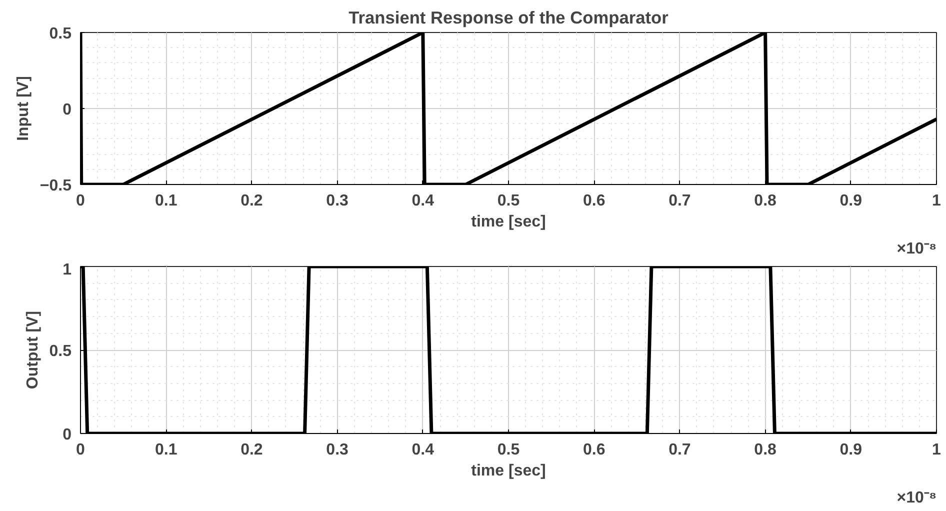  I want to click on chart-title: Transient Response of the Comparator, so click(508, 18).